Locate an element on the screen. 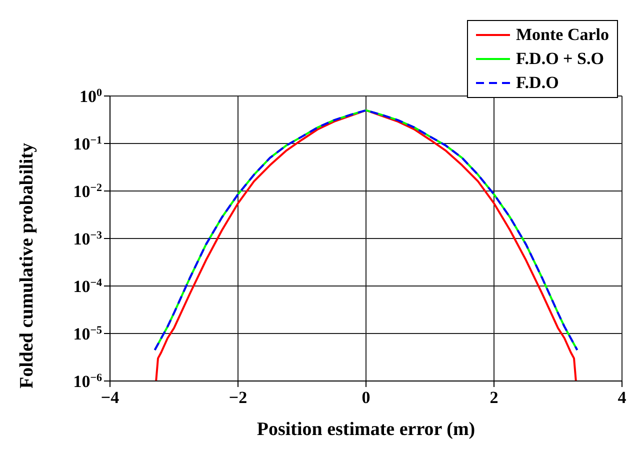  x-axis-title: Position estimate error (m) is located at coordinates (366, 429).